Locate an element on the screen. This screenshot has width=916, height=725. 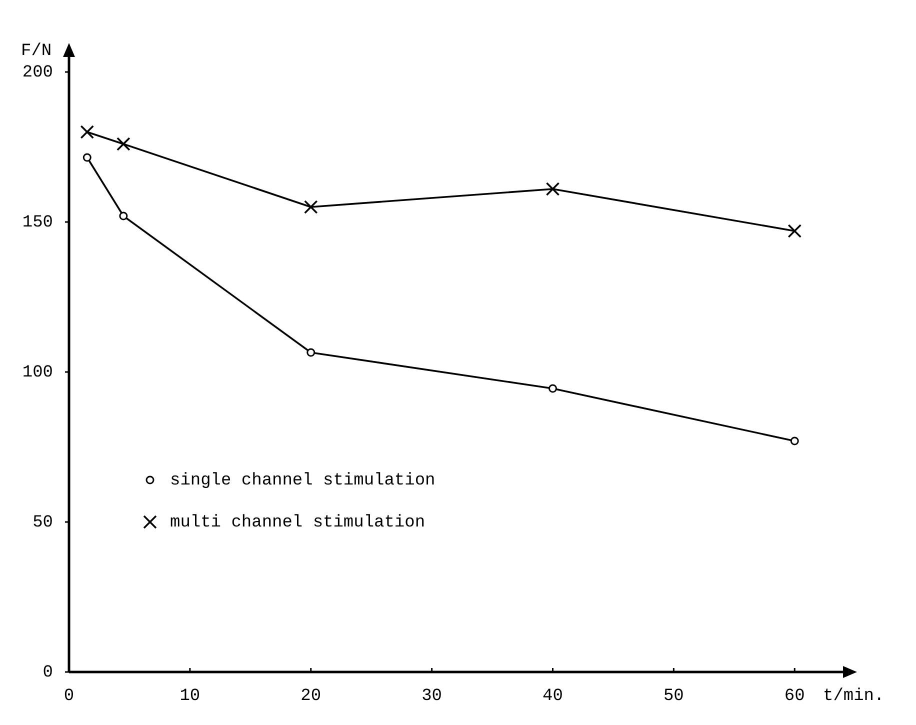
y-tick-label: 200 is located at coordinates (37, 72).